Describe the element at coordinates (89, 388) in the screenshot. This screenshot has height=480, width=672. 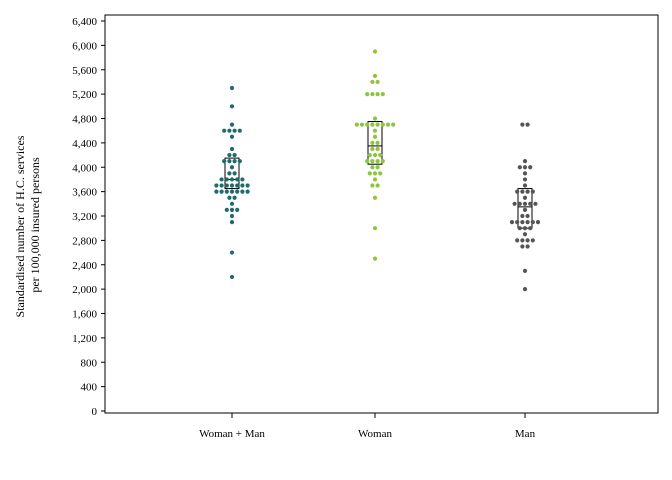
I see `y-tick-label: 400` at that location.